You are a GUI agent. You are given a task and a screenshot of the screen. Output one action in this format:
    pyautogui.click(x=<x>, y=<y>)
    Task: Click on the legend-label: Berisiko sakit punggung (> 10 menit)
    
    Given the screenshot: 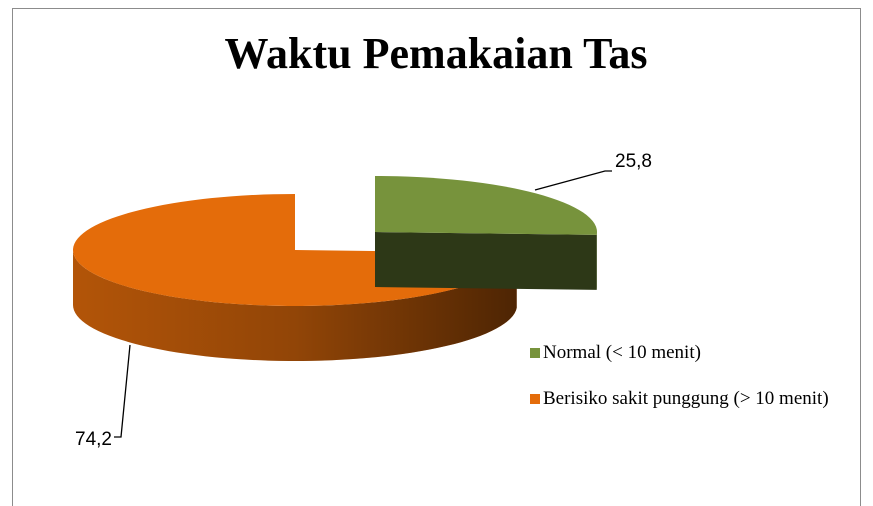 What is the action you would take?
    pyautogui.click(x=686, y=398)
    